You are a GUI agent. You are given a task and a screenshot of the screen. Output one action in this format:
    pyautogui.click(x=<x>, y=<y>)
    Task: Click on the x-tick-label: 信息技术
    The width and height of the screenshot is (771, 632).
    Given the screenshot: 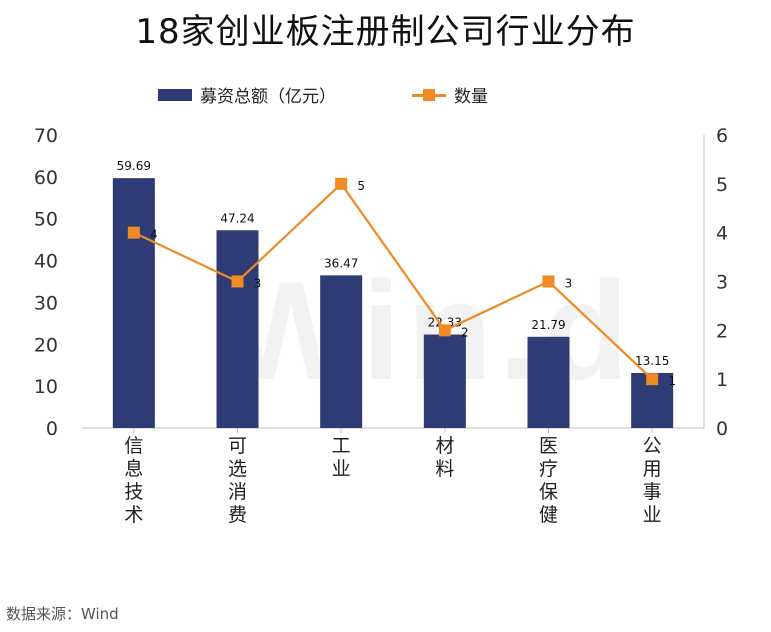 What is the action you would take?
    pyautogui.click(x=133, y=480)
    